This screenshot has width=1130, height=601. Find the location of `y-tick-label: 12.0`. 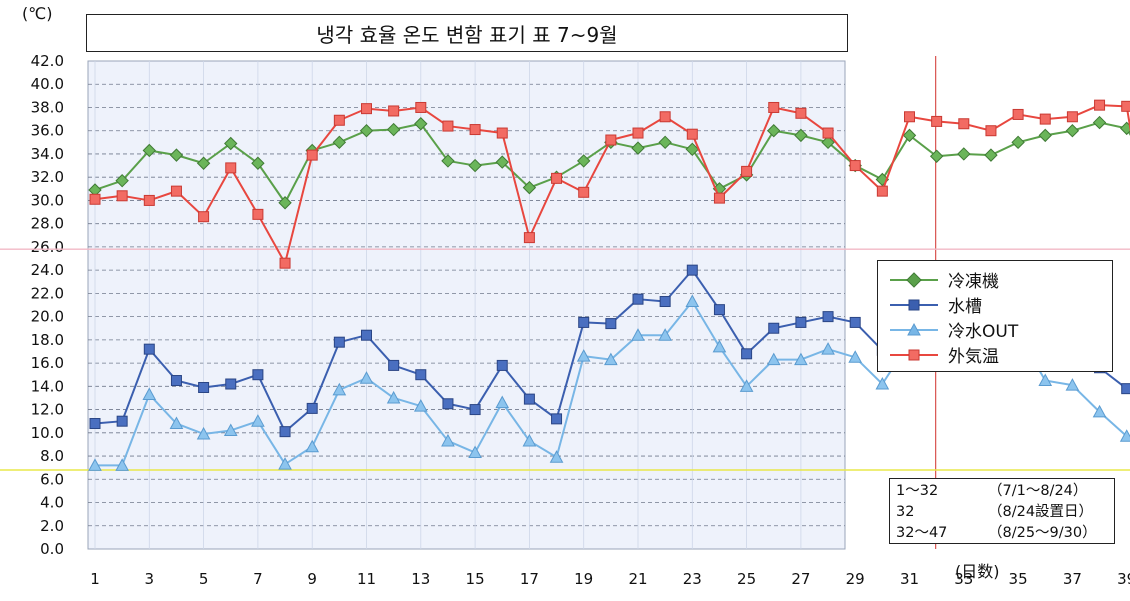

y-tick-label: 12.0 is located at coordinates (47, 410).